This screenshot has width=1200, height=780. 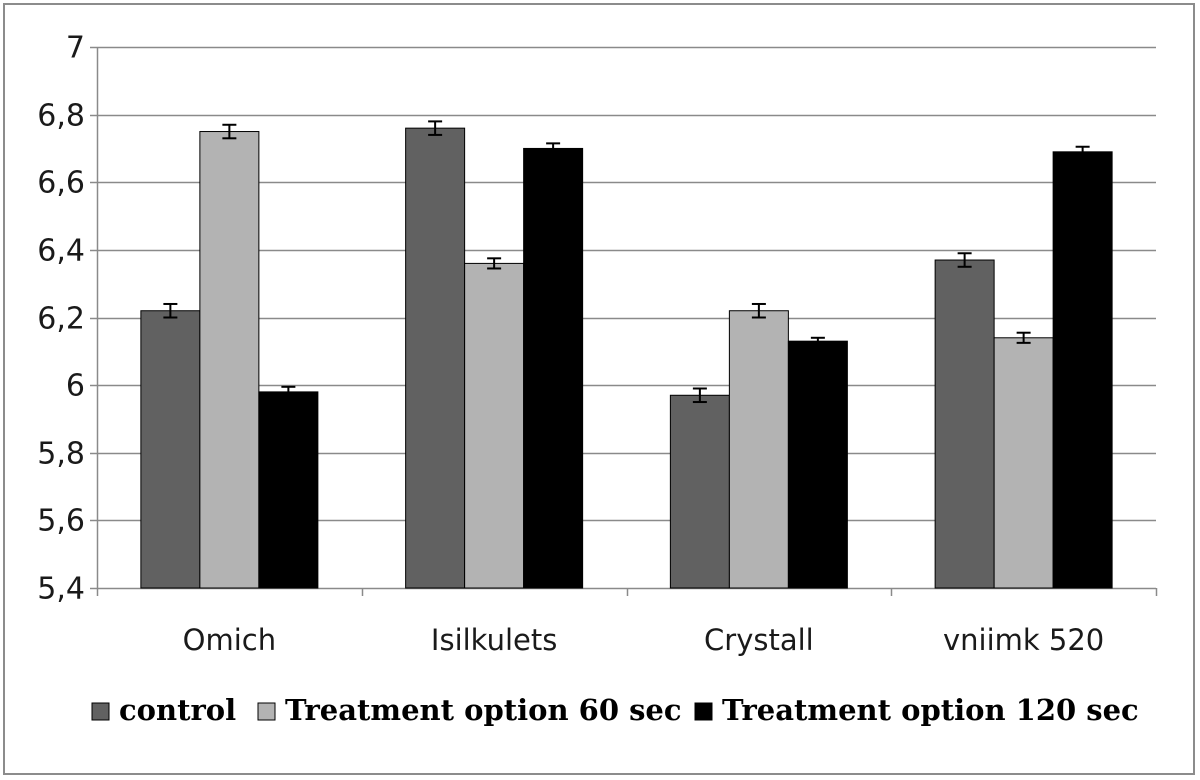 I want to click on legend-swatch-treatment-option-120-sec, so click(x=703, y=711).